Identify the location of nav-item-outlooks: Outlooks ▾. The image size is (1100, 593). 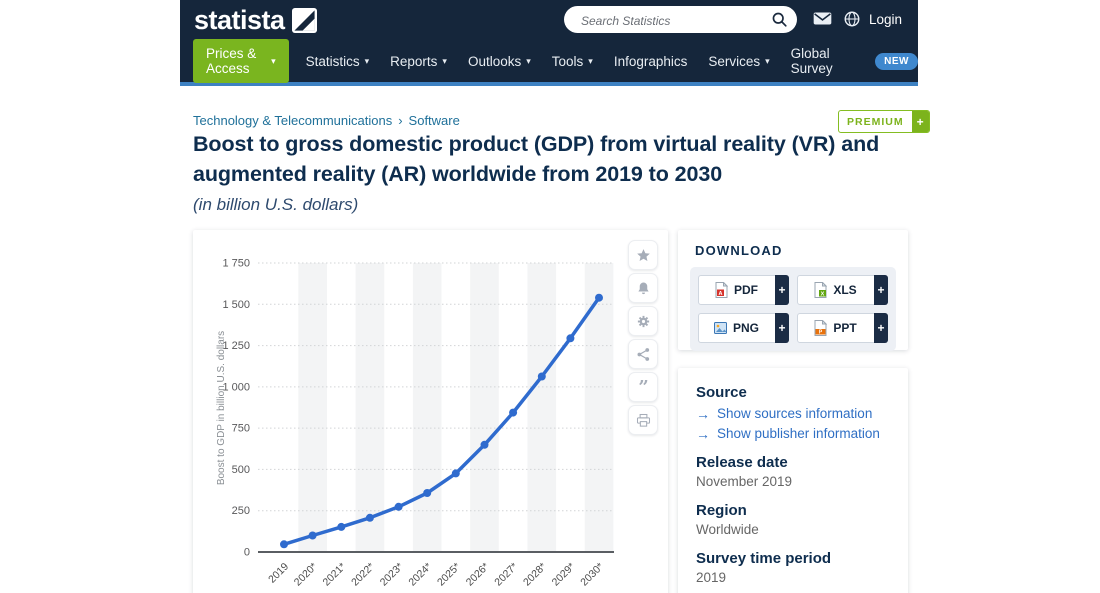
(499, 61).